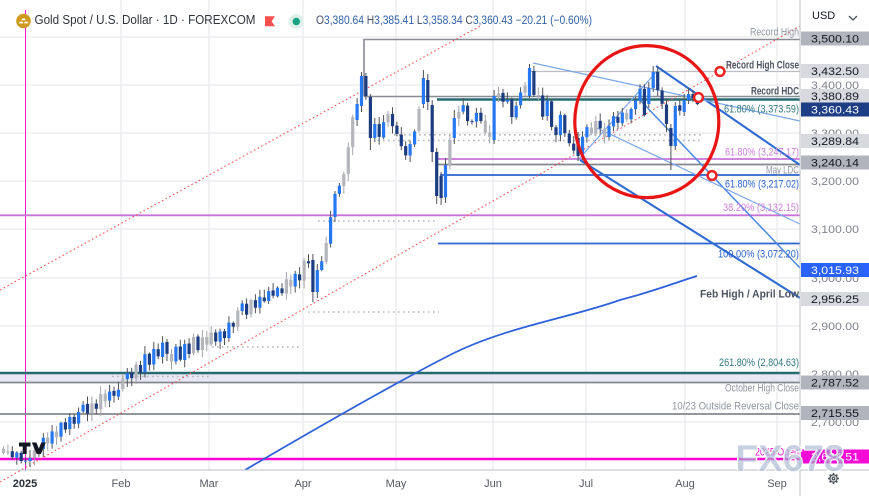  Describe the element at coordinates (493, 484) in the screenshot. I see `svg-text: Jun` at that location.